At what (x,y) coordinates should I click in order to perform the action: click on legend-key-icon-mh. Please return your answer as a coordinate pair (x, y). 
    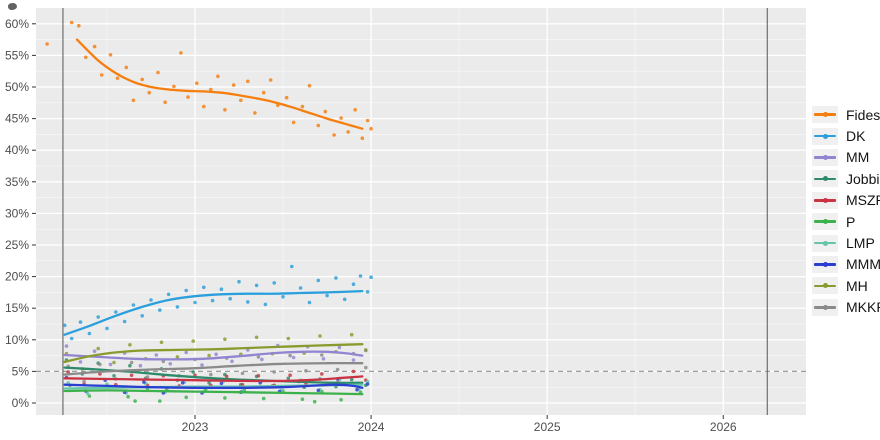
    Looking at the image, I should click on (825, 286).